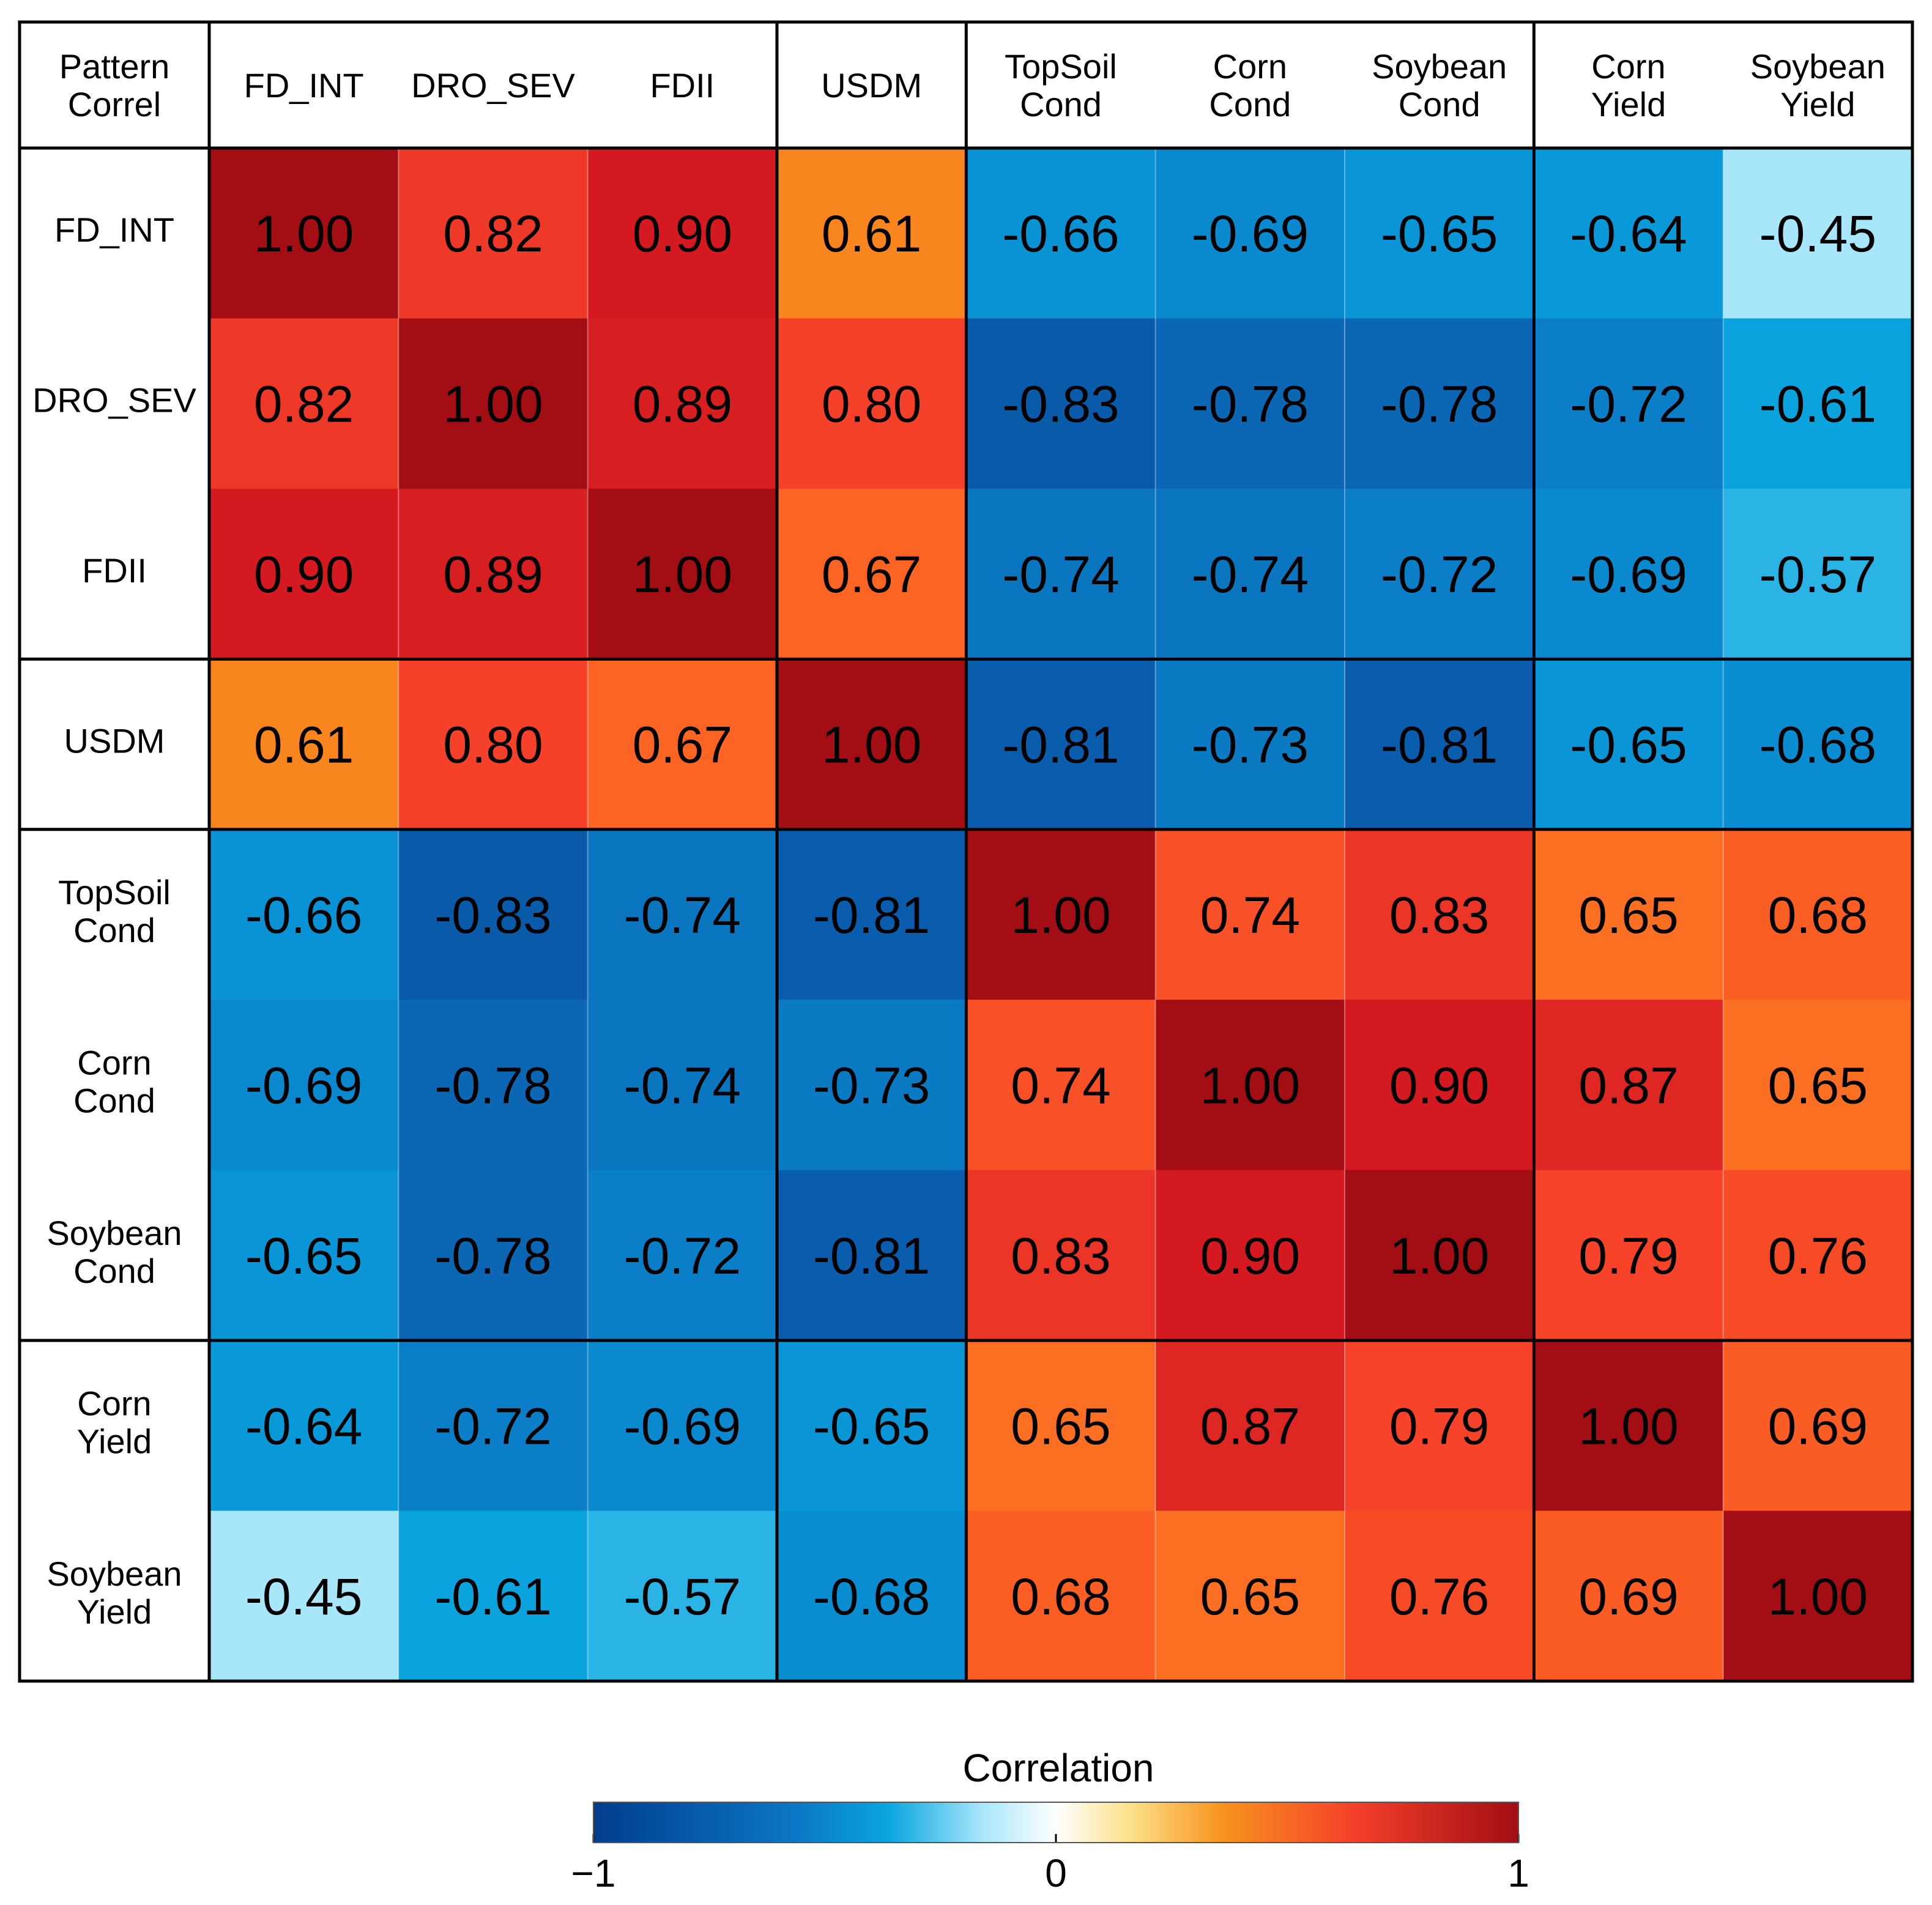 The width and height of the screenshot is (1932, 1905). What do you see at coordinates (1440, 104) in the screenshot?
I see `column-header: Cond` at bounding box center [1440, 104].